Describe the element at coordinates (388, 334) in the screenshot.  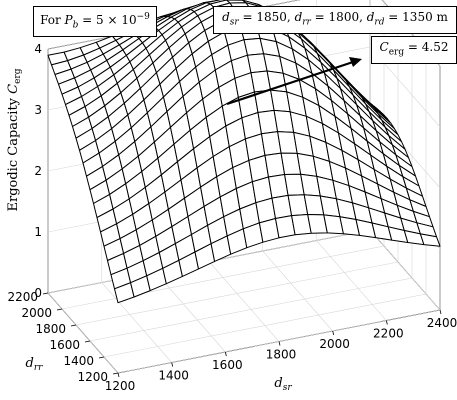
I see `x-tick-label: 2200` at that location.